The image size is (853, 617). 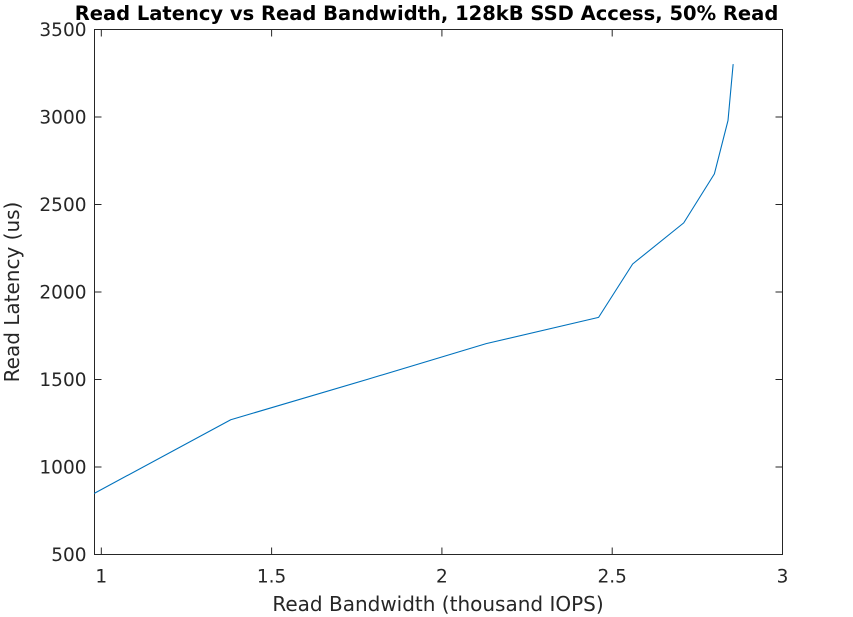 I want to click on y-tick-label: 500, so click(x=68, y=555).